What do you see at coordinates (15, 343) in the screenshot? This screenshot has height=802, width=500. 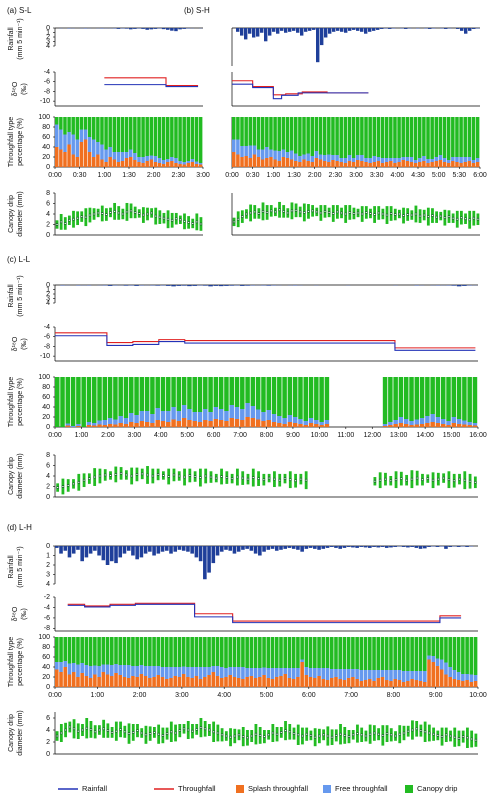 I see `panel-c-iso-ylabel-line-0: δ¹⁸O` at bounding box center [15, 343].